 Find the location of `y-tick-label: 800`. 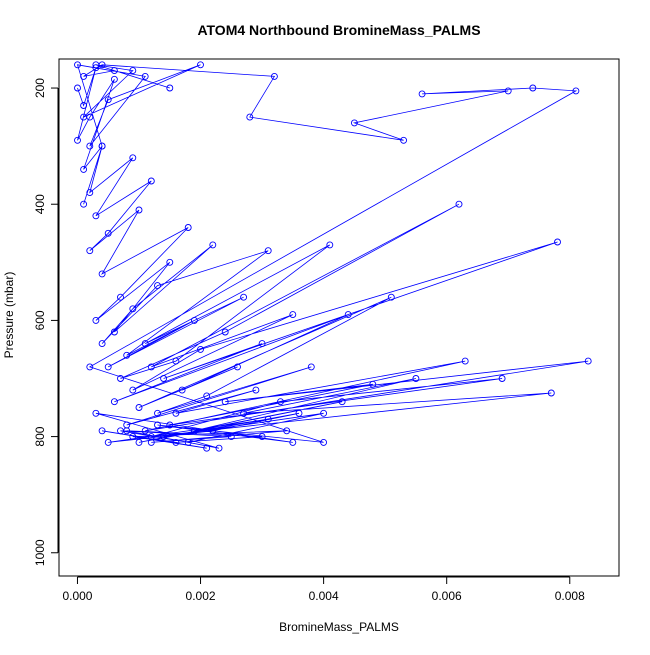

y-tick-label: 800 is located at coordinates (40, 436).